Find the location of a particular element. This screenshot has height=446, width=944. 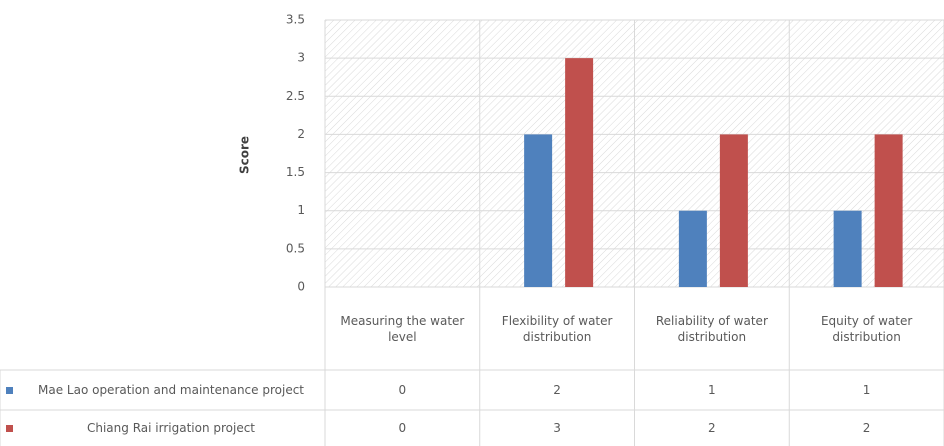

y-tick-label: 1 is located at coordinates (301, 210).